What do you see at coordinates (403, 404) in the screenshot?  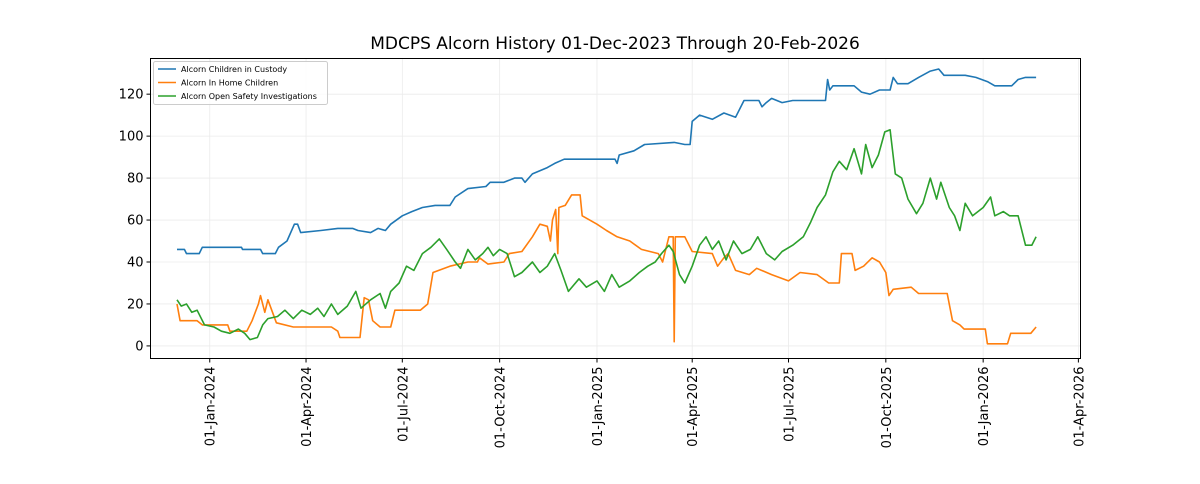 I see `x-tick-label: 01-Jul-2024` at bounding box center [403, 404].